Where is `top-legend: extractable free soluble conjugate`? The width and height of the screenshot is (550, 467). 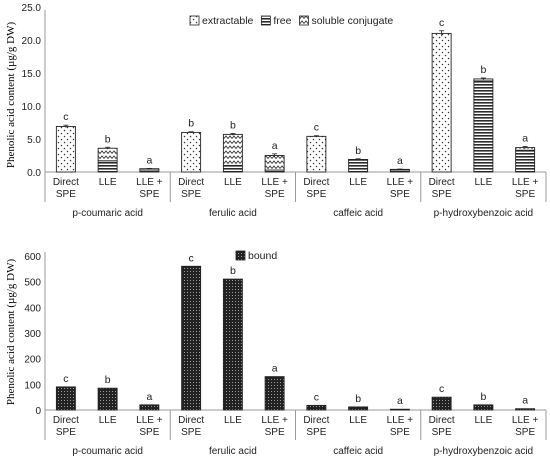
top-legend: extractable free soluble conjugate is located at coordinates (291, 21).